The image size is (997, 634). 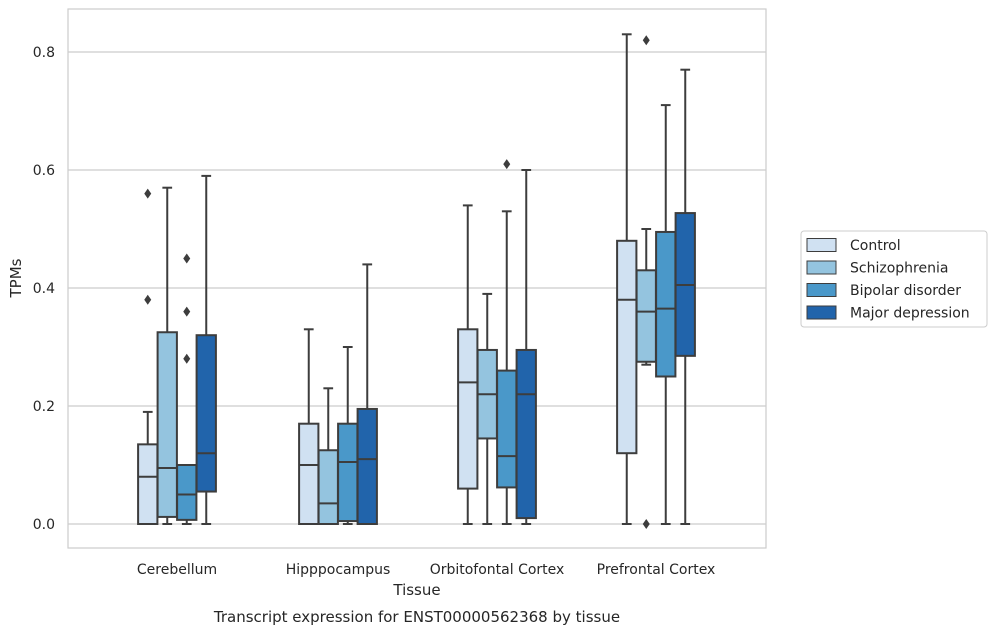 What do you see at coordinates (416, 590) in the screenshot?
I see `x-axis-title: Tissue` at bounding box center [416, 590].